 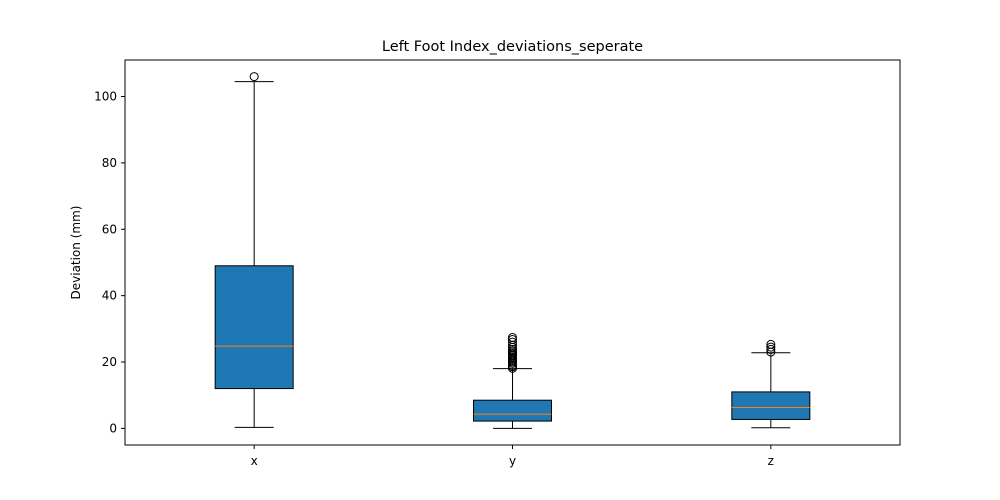 What do you see at coordinates (512, 461) in the screenshot?
I see `x-tick-label: y` at bounding box center [512, 461].